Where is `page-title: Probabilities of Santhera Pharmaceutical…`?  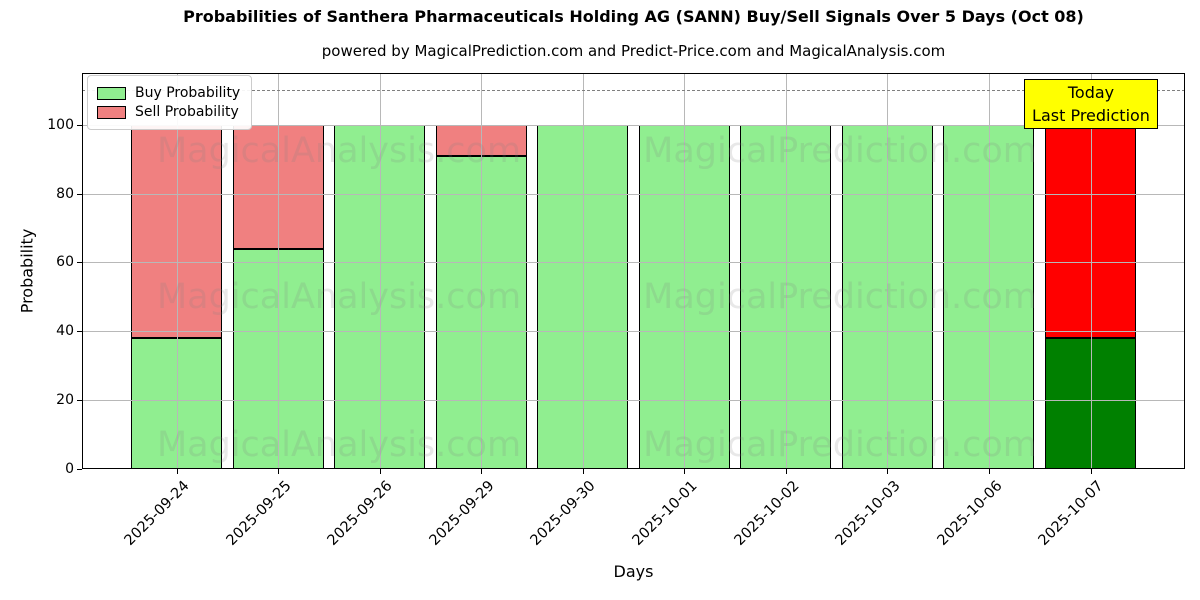 page-title: Probabilities of Santhera Pharmaceutical… is located at coordinates (633, 16).